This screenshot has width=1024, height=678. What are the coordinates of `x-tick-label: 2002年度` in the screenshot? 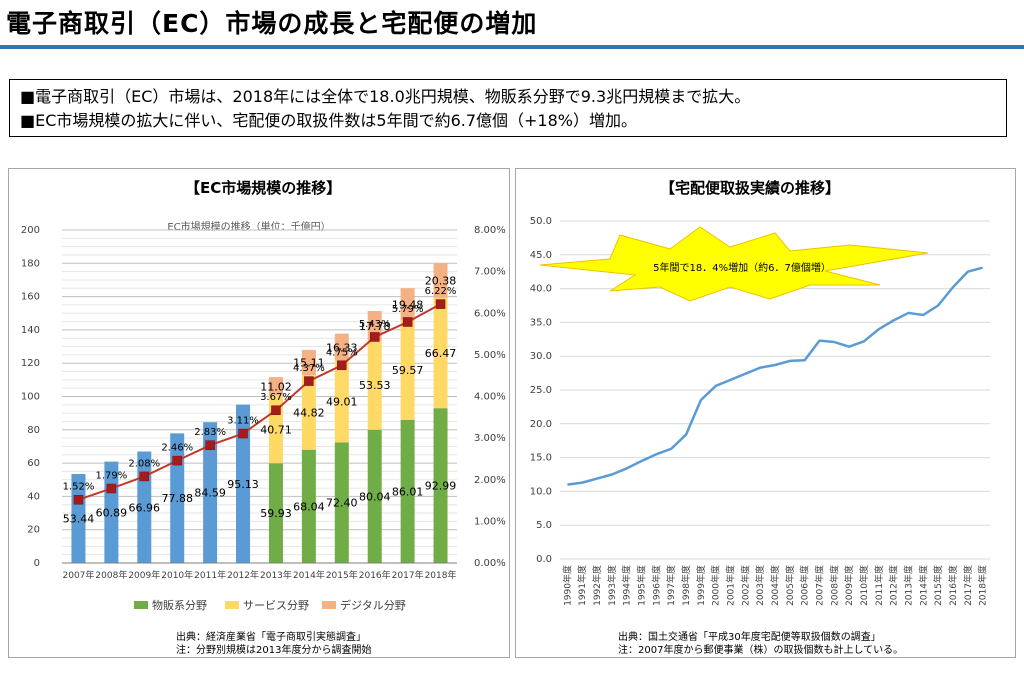 It's located at (745, 585).